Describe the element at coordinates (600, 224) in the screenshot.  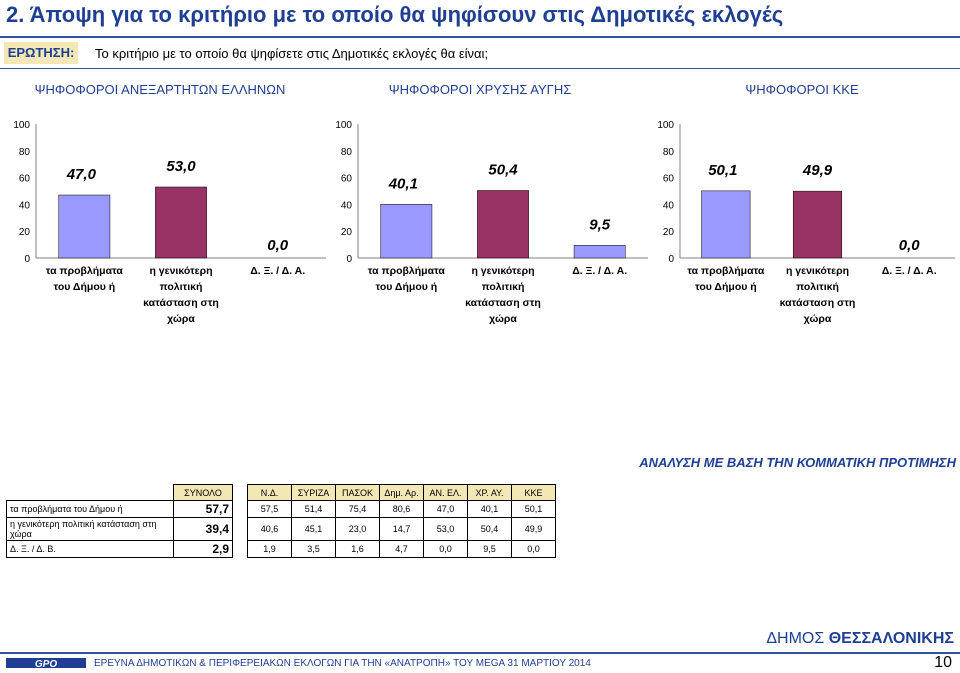
I see `data-label: 9,5` at that location.